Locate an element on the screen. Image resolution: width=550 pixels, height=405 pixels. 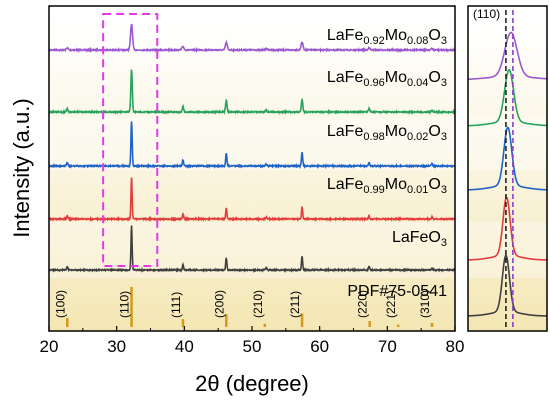
reference-hkl-4: (210) is located at coordinates (258, 304).